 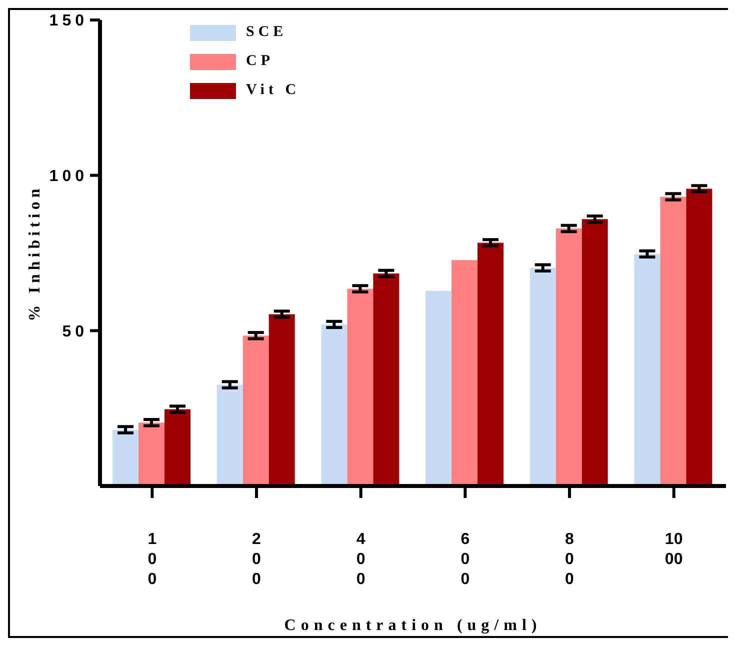 I want to click on y-tick-label: 150, so click(x=68, y=21).